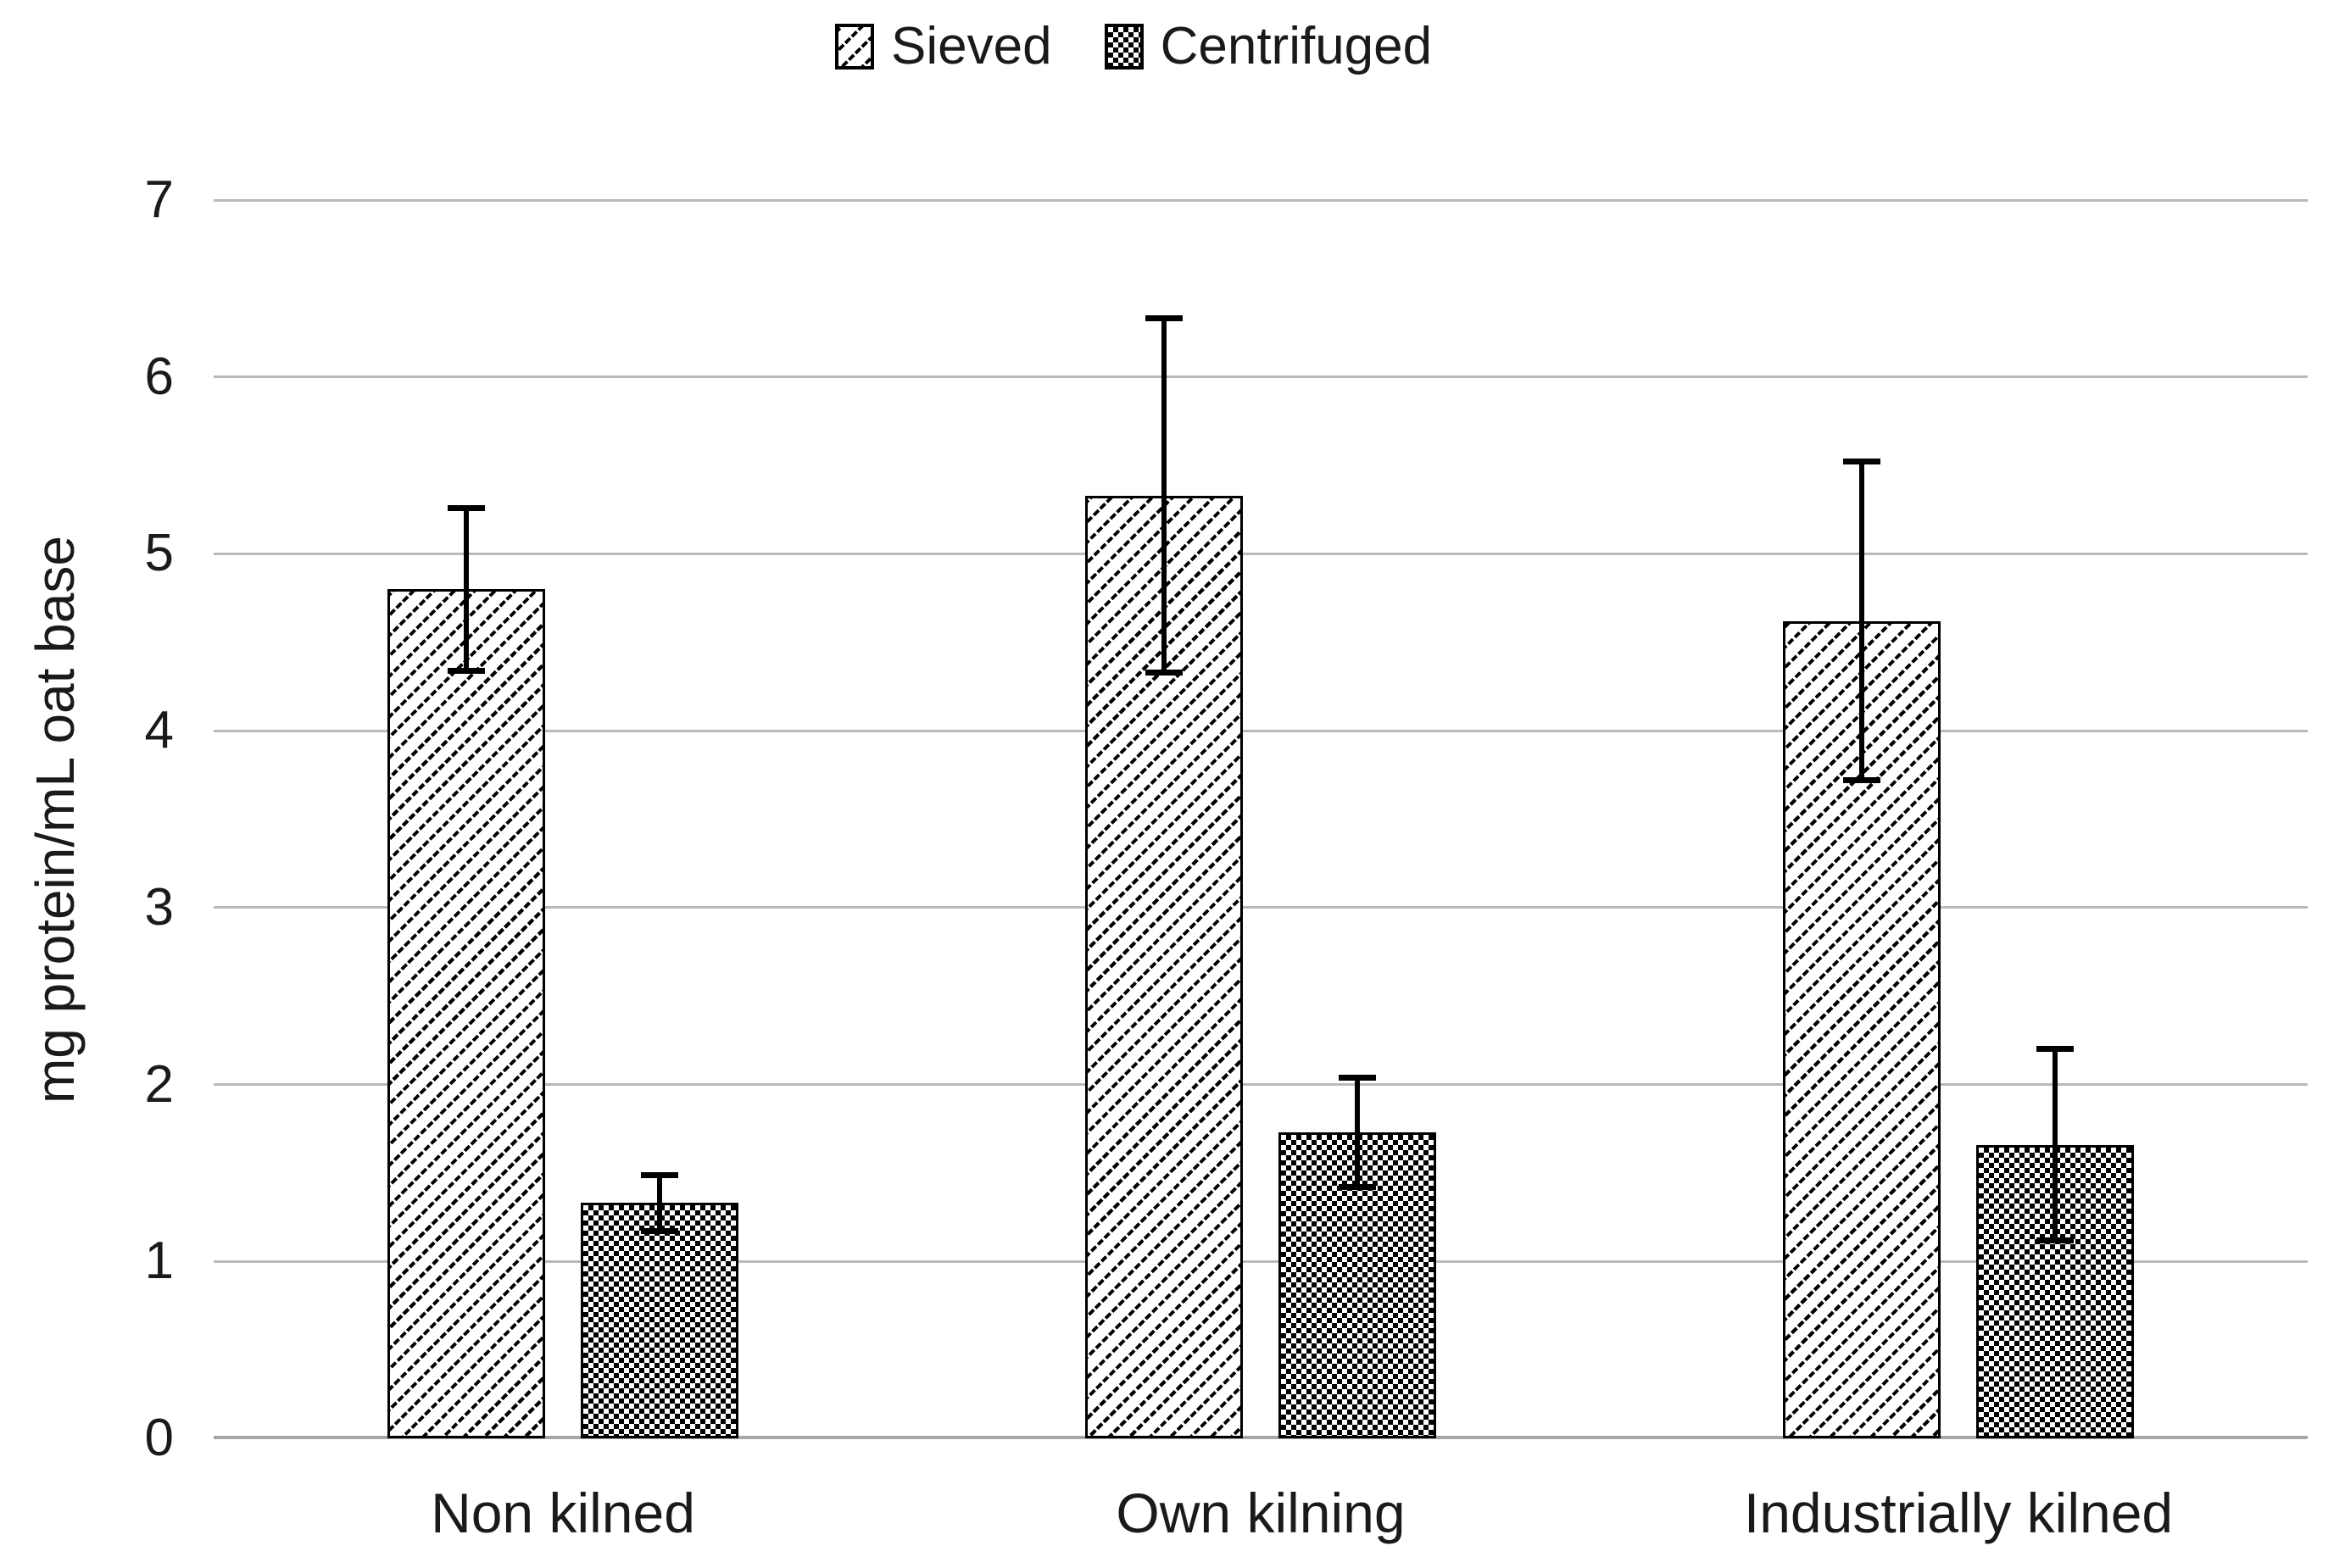 Image resolution: width=2345 pixels, height=1568 pixels. I want to click on bar-centrifuged-non-kilned, so click(659, 1320).